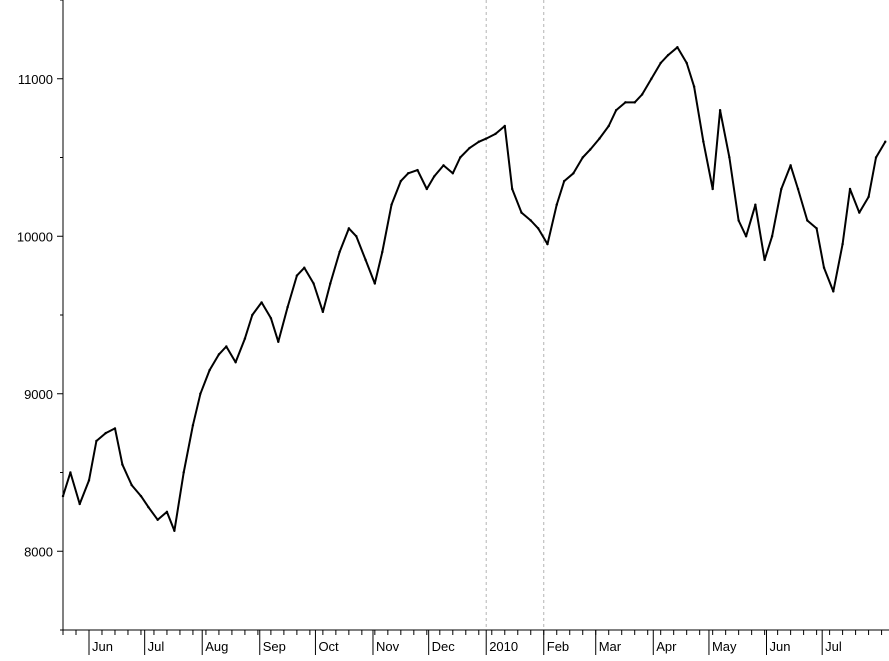  Describe the element at coordinates (274, 646) in the screenshot. I see `x-tick-label: Sep` at that location.